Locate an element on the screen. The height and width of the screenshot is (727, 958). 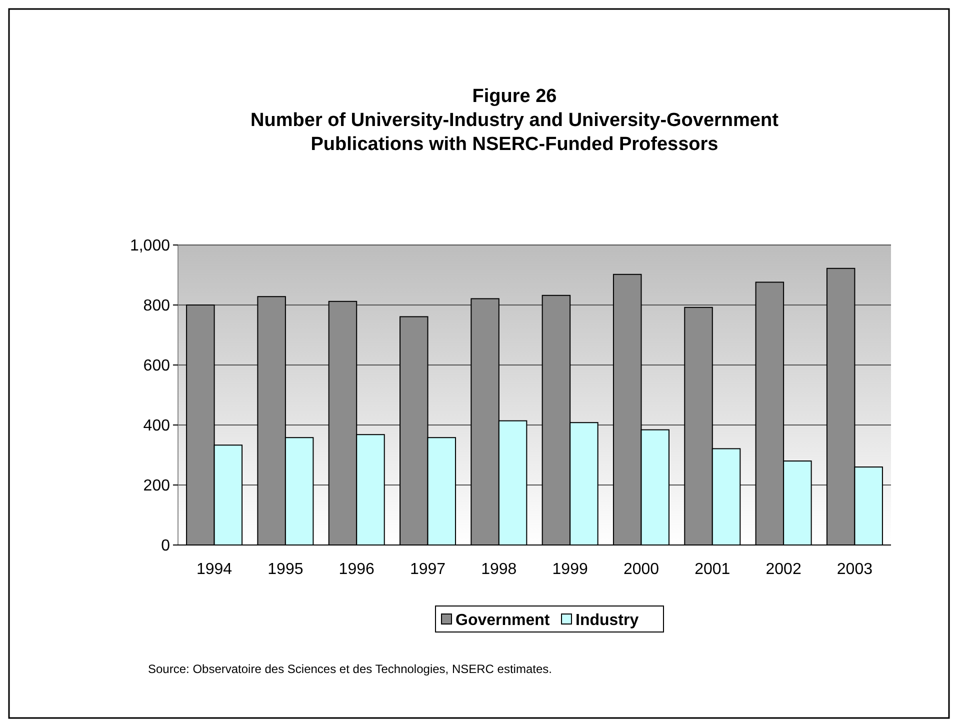
y-tick-label: 200 is located at coordinates (156, 486).